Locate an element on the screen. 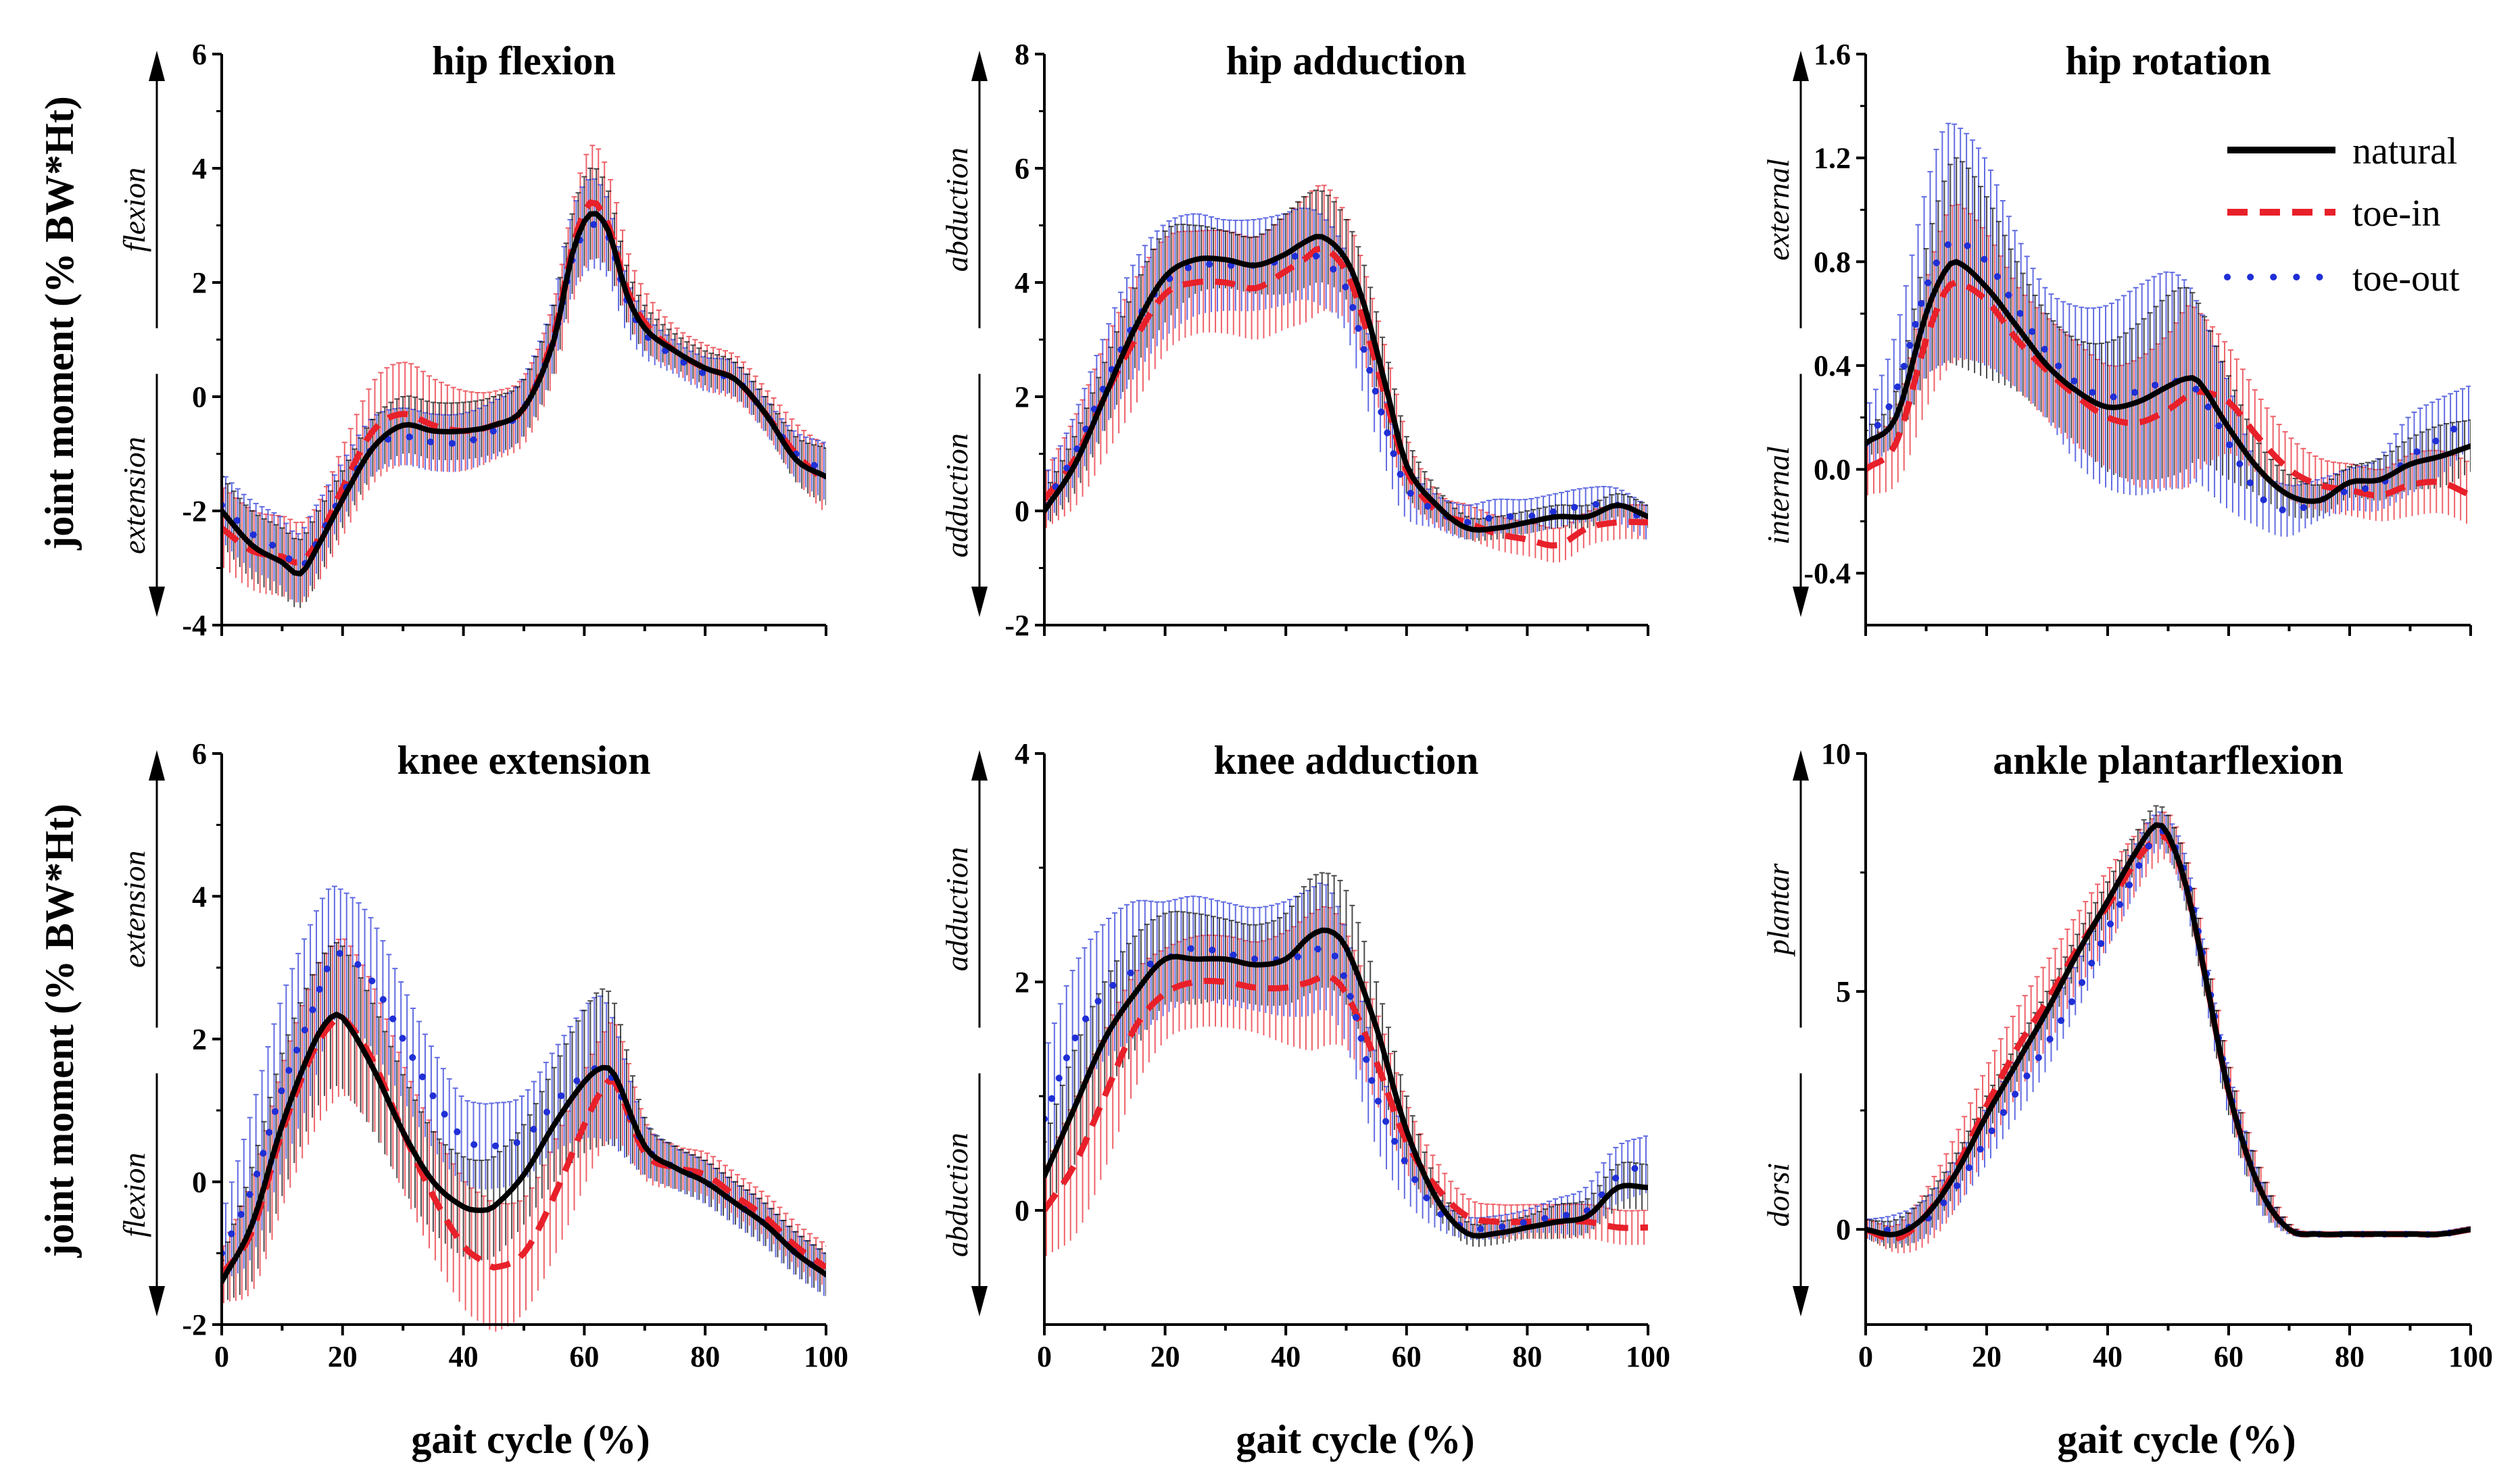  panel-hip-adduction: -2 0 2 4 6 8 hip adduction abduction adduction is located at coordinates (1294, 340).